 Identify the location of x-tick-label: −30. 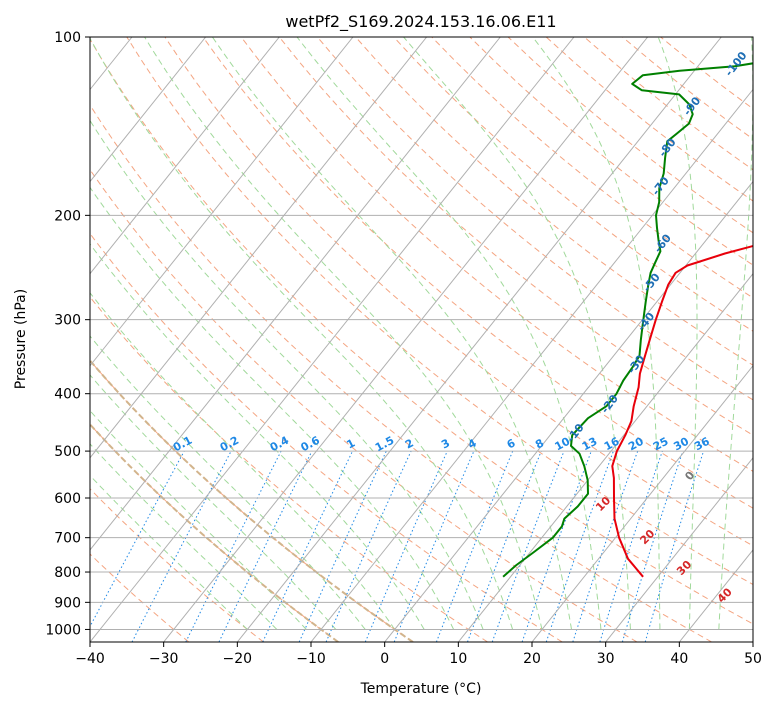
(164, 659).